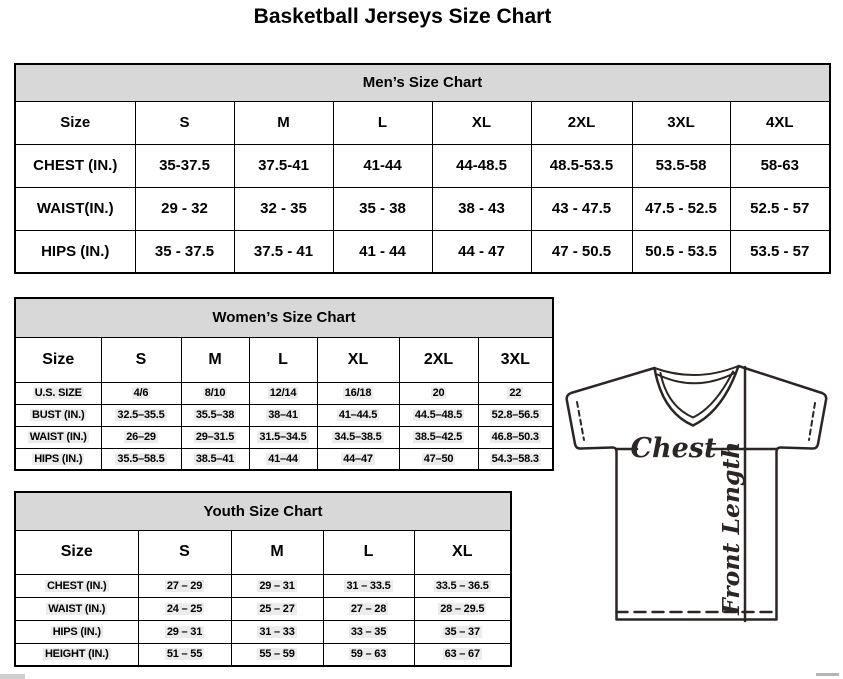  Describe the element at coordinates (438, 459) in the screenshot. I see `table-cell: 47–50` at that location.